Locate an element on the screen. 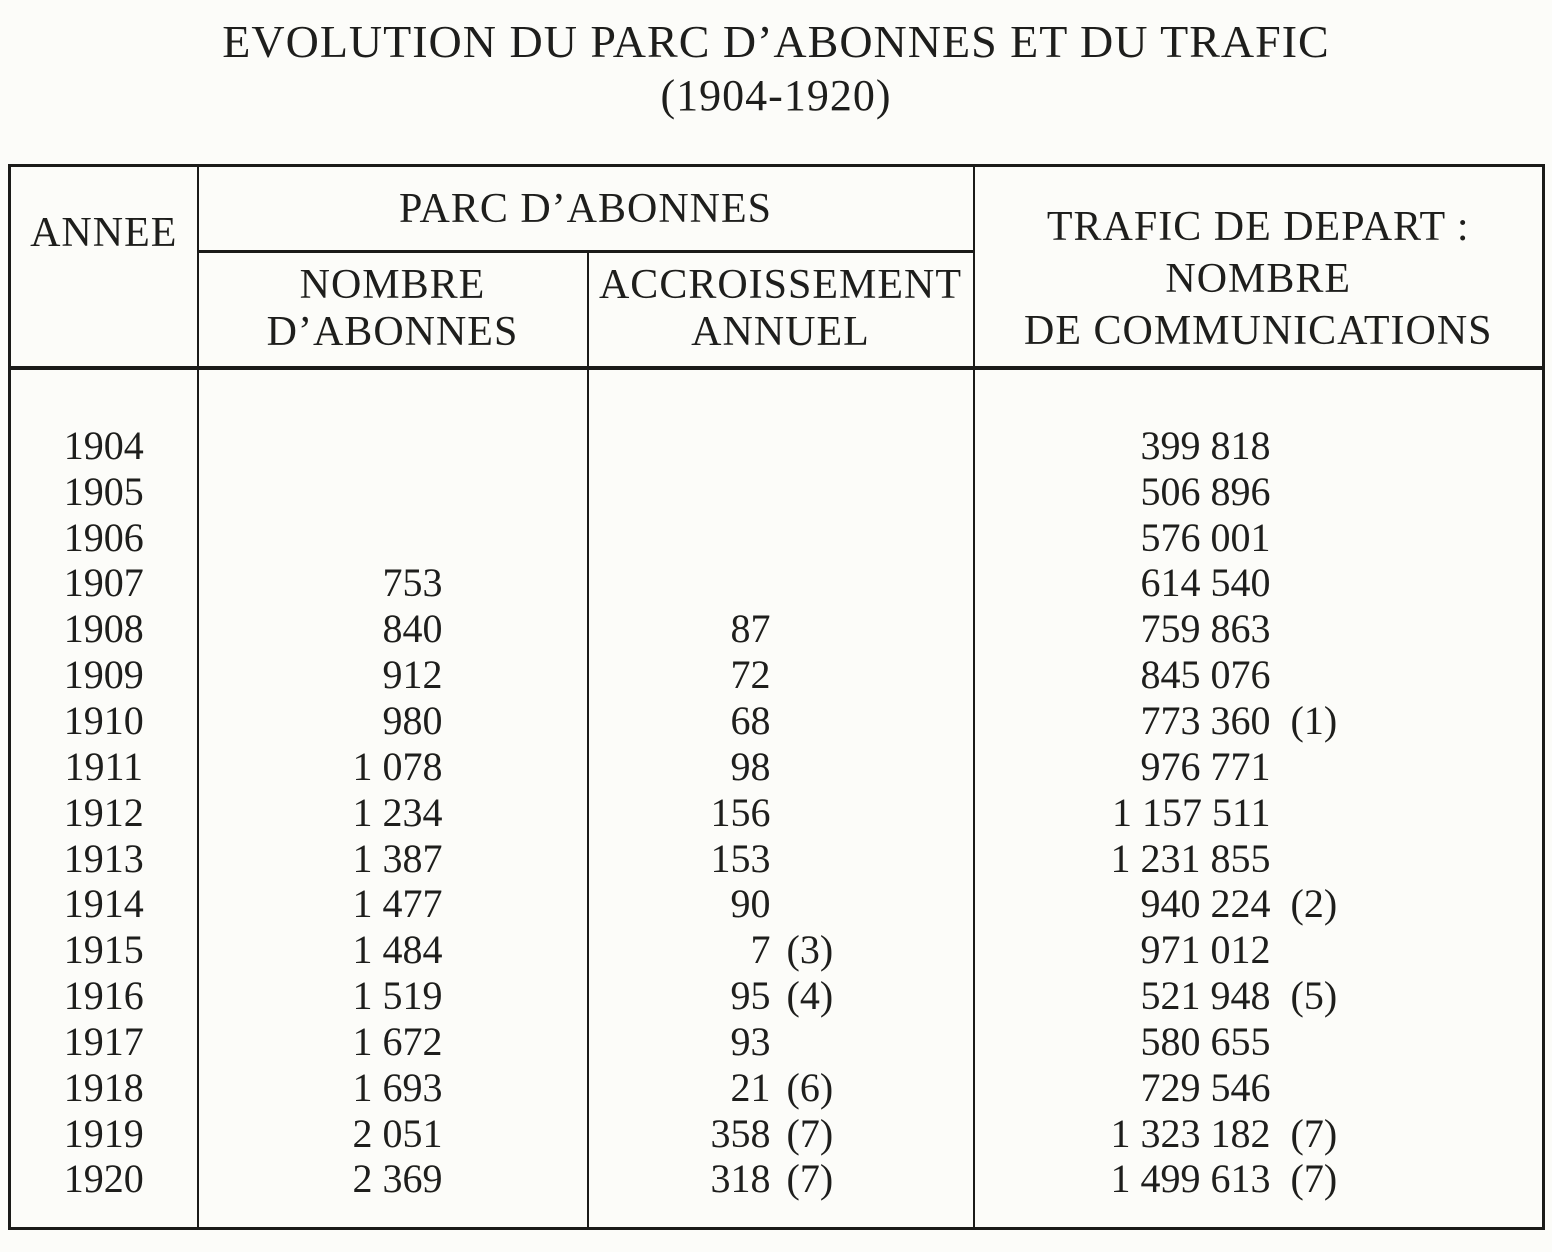 Image resolution: width=1552 pixels, height=1252 pixels. trafic-cell: 521 948 (5) is located at coordinates (1259, 996).